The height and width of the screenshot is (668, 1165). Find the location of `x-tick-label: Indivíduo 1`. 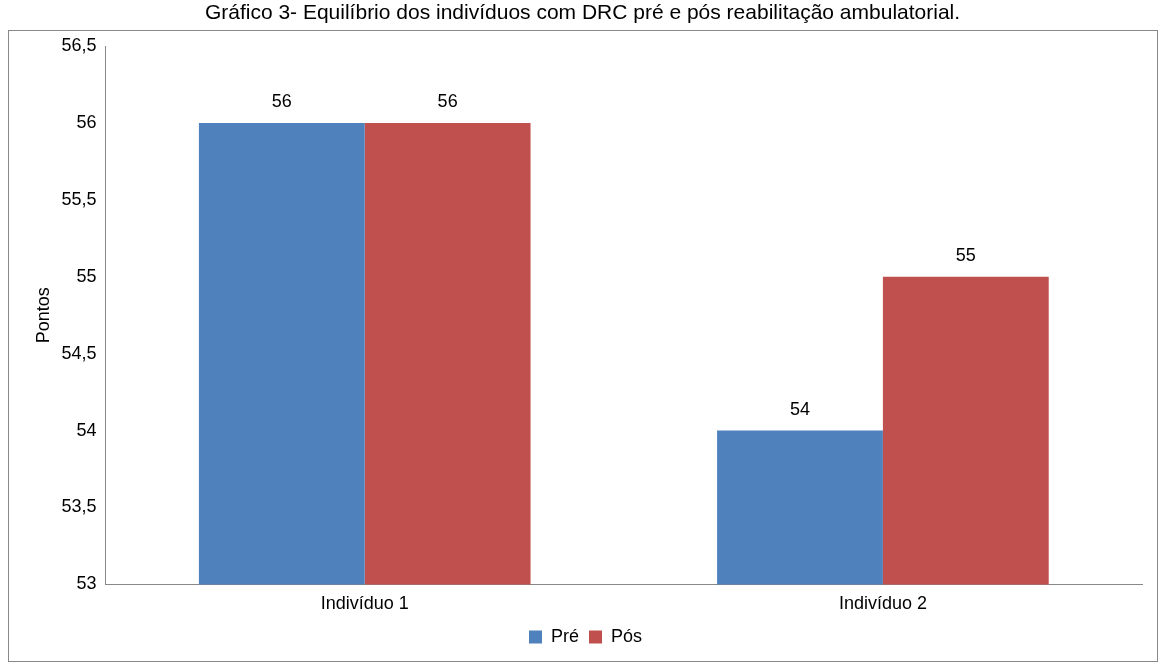

x-tick-label: Indivíduo 1 is located at coordinates (364, 603).